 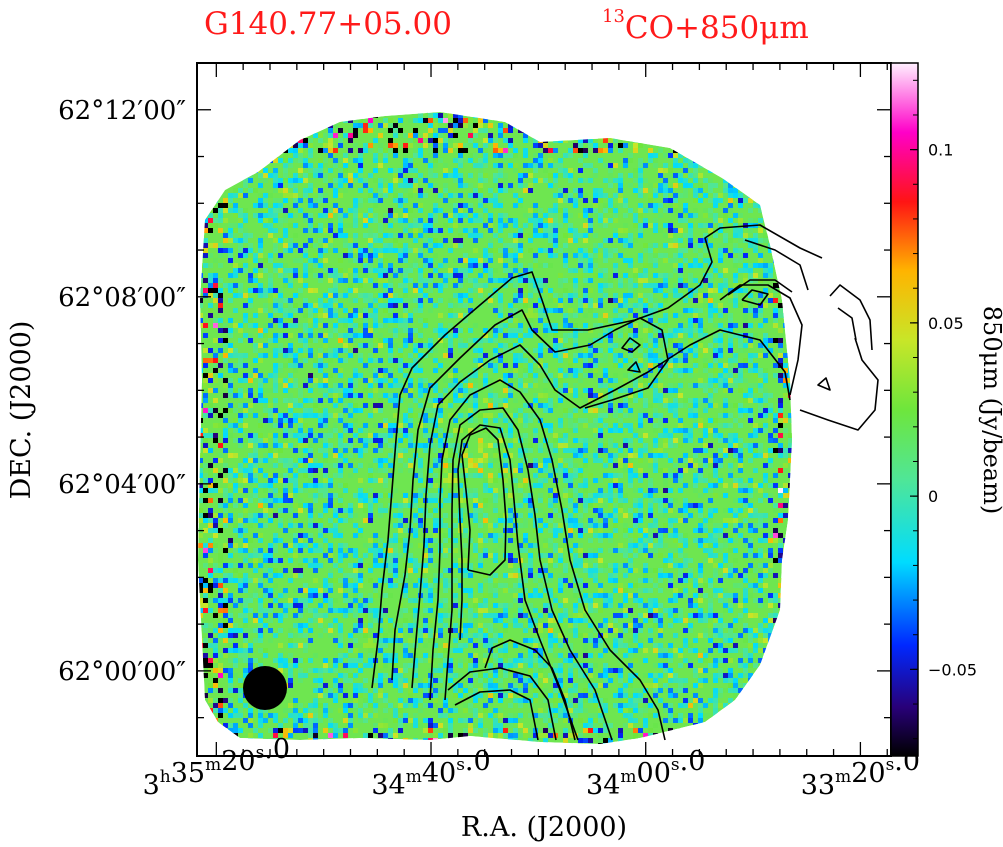 What do you see at coordinates (216, 767) in the screenshot?
I see `x-tick-label: 3h35m20s.0` at bounding box center [216, 767].